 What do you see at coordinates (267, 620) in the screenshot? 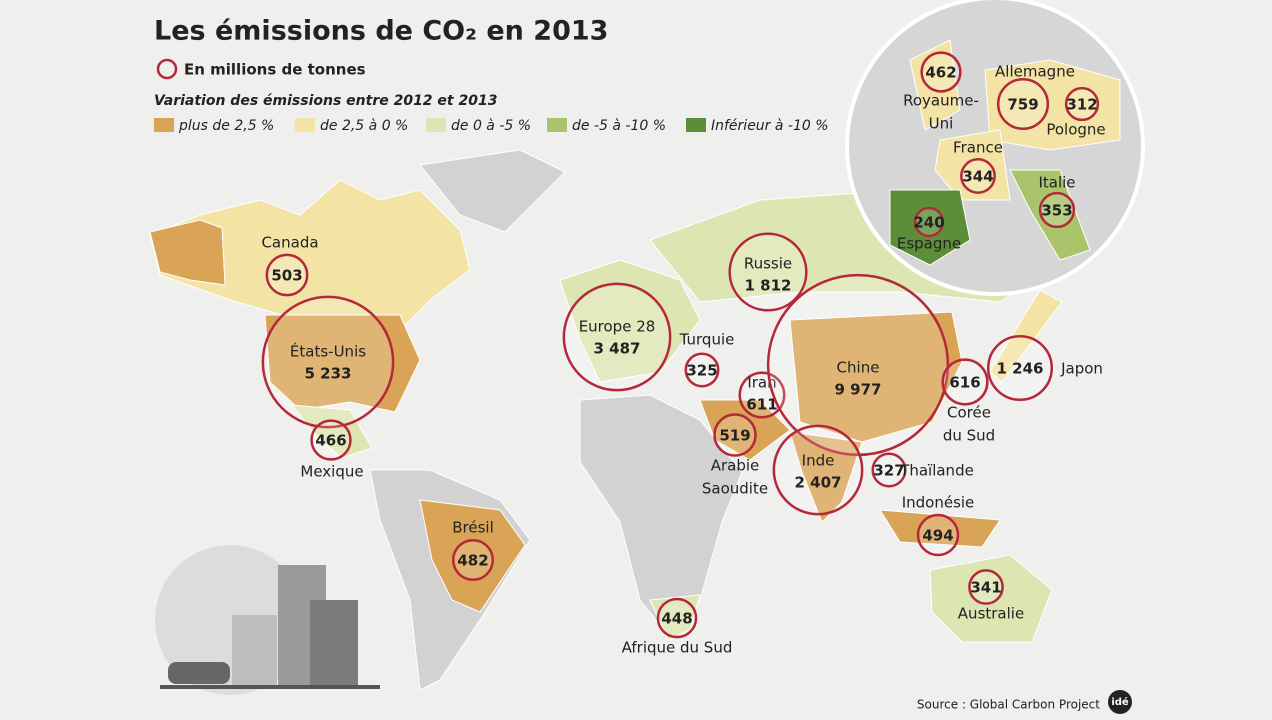
I see `city-illustration` at bounding box center [267, 620].